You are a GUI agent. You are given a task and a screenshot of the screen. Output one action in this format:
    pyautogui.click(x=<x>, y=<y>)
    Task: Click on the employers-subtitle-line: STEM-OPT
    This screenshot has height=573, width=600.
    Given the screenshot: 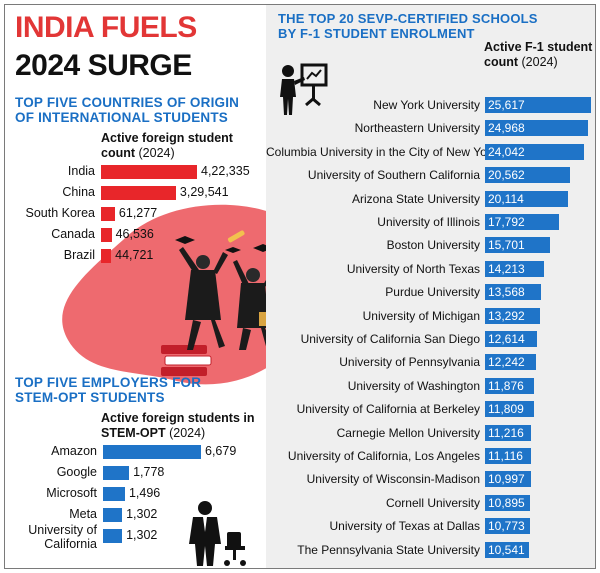 What is the action you would take?
    pyautogui.click(x=133, y=433)
    